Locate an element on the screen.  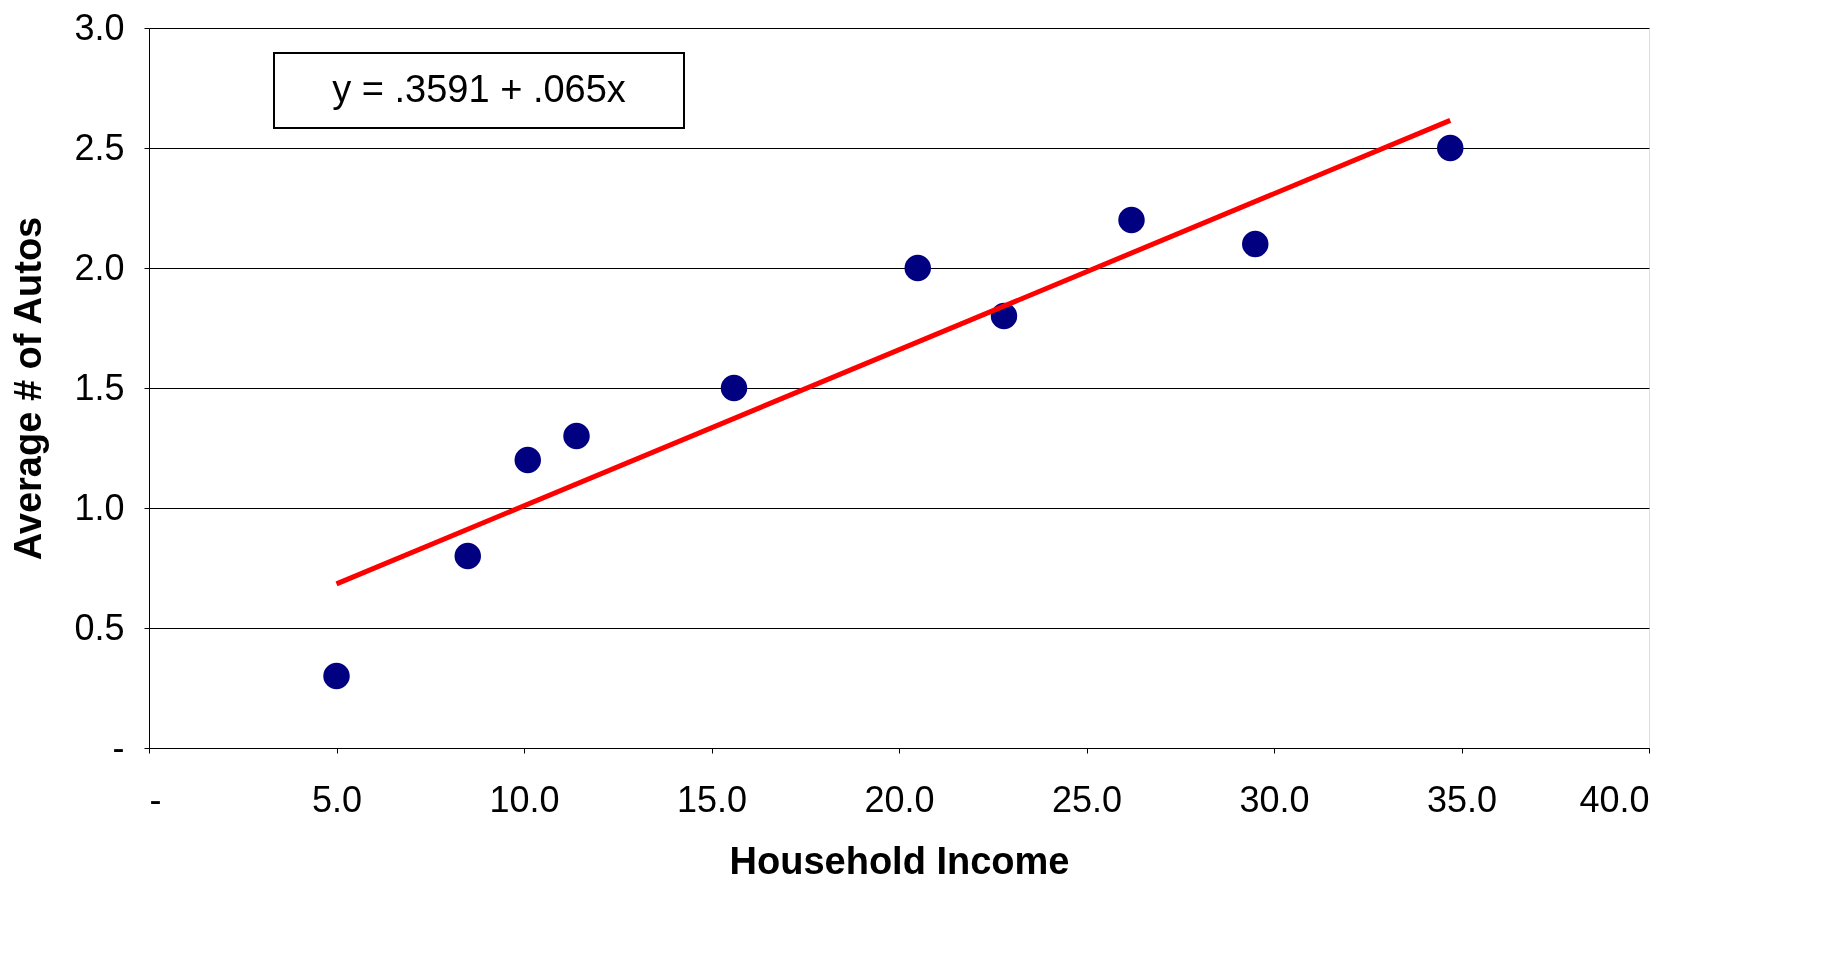
annotation: y = .3591 + .065x is located at coordinates (479, 89).